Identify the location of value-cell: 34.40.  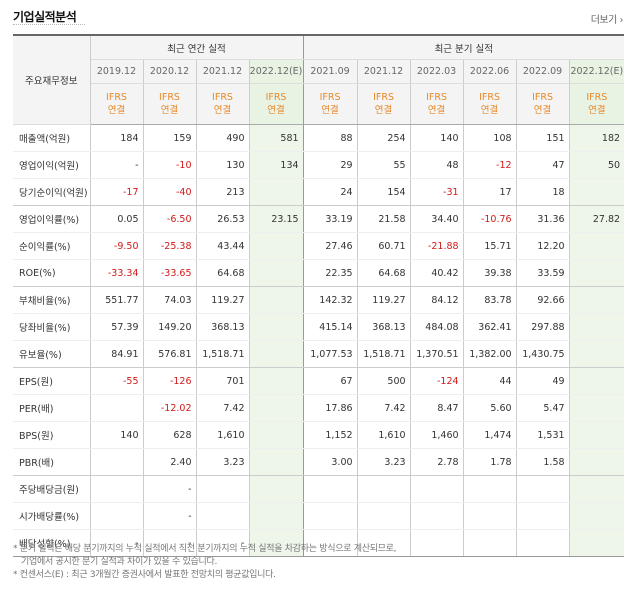
(437, 219).